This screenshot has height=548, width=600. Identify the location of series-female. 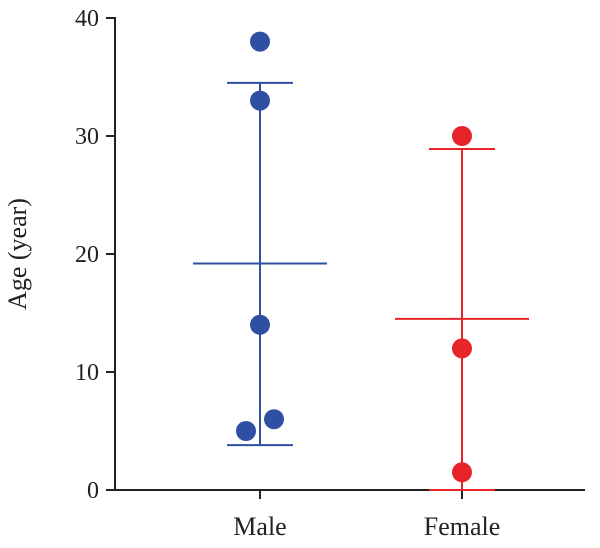
(462, 308).